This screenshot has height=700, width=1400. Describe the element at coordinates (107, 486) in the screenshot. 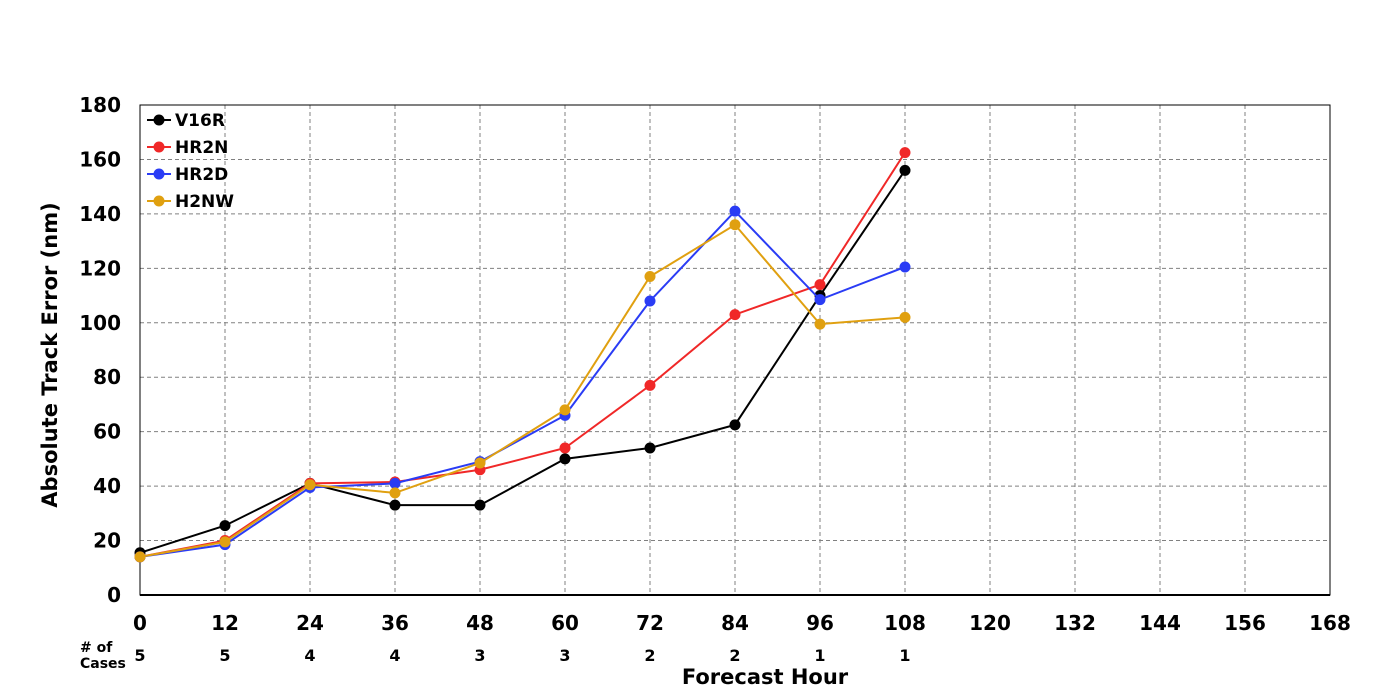

I see `y-tick-label: 40` at that location.